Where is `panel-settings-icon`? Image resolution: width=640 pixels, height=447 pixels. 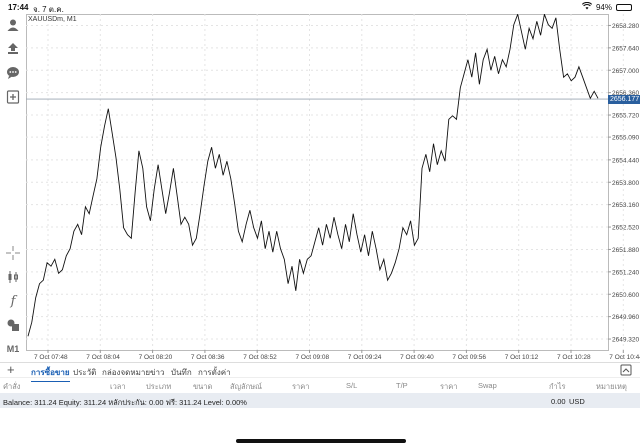
panel-settings-icon is located at coordinates (626, 370).